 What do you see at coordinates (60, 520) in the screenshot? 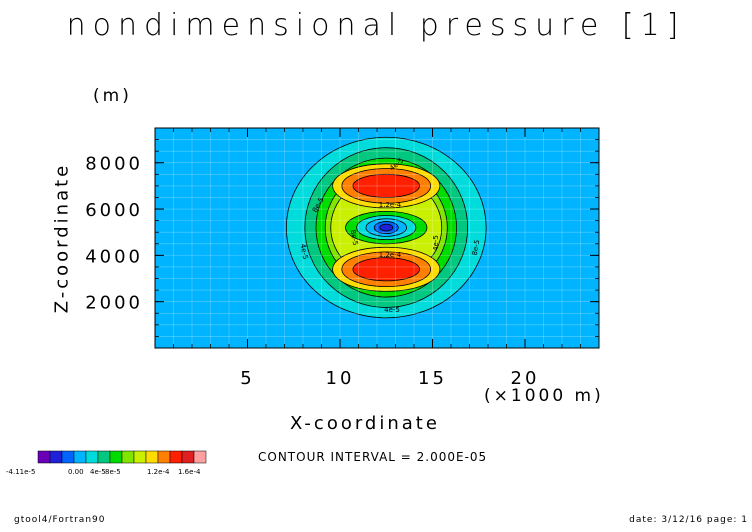
I see `footer-left: gtool4/Fortran90` at bounding box center [60, 520].